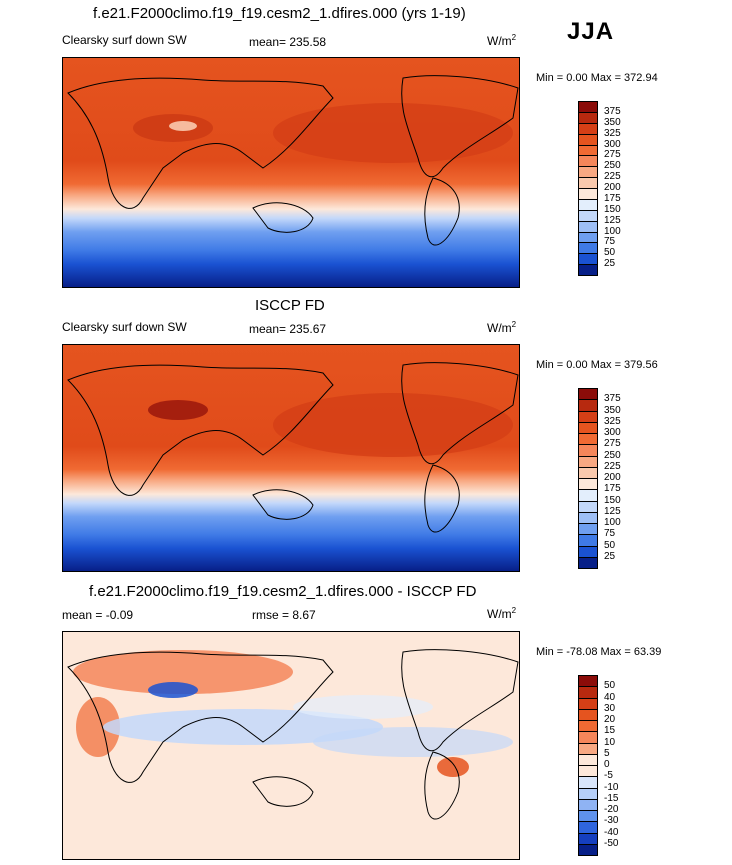 The height and width of the screenshot is (865, 732). Describe the element at coordinates (502, 613) in the screenshot. I see `panel3-units: W/m2` at that location.